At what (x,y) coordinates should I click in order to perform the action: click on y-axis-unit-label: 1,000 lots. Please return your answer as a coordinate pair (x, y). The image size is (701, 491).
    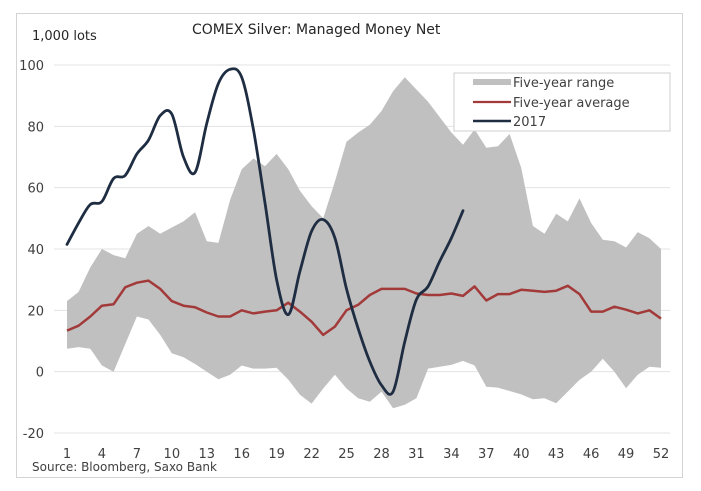
    Looking at the image, I should click on (64, 36).